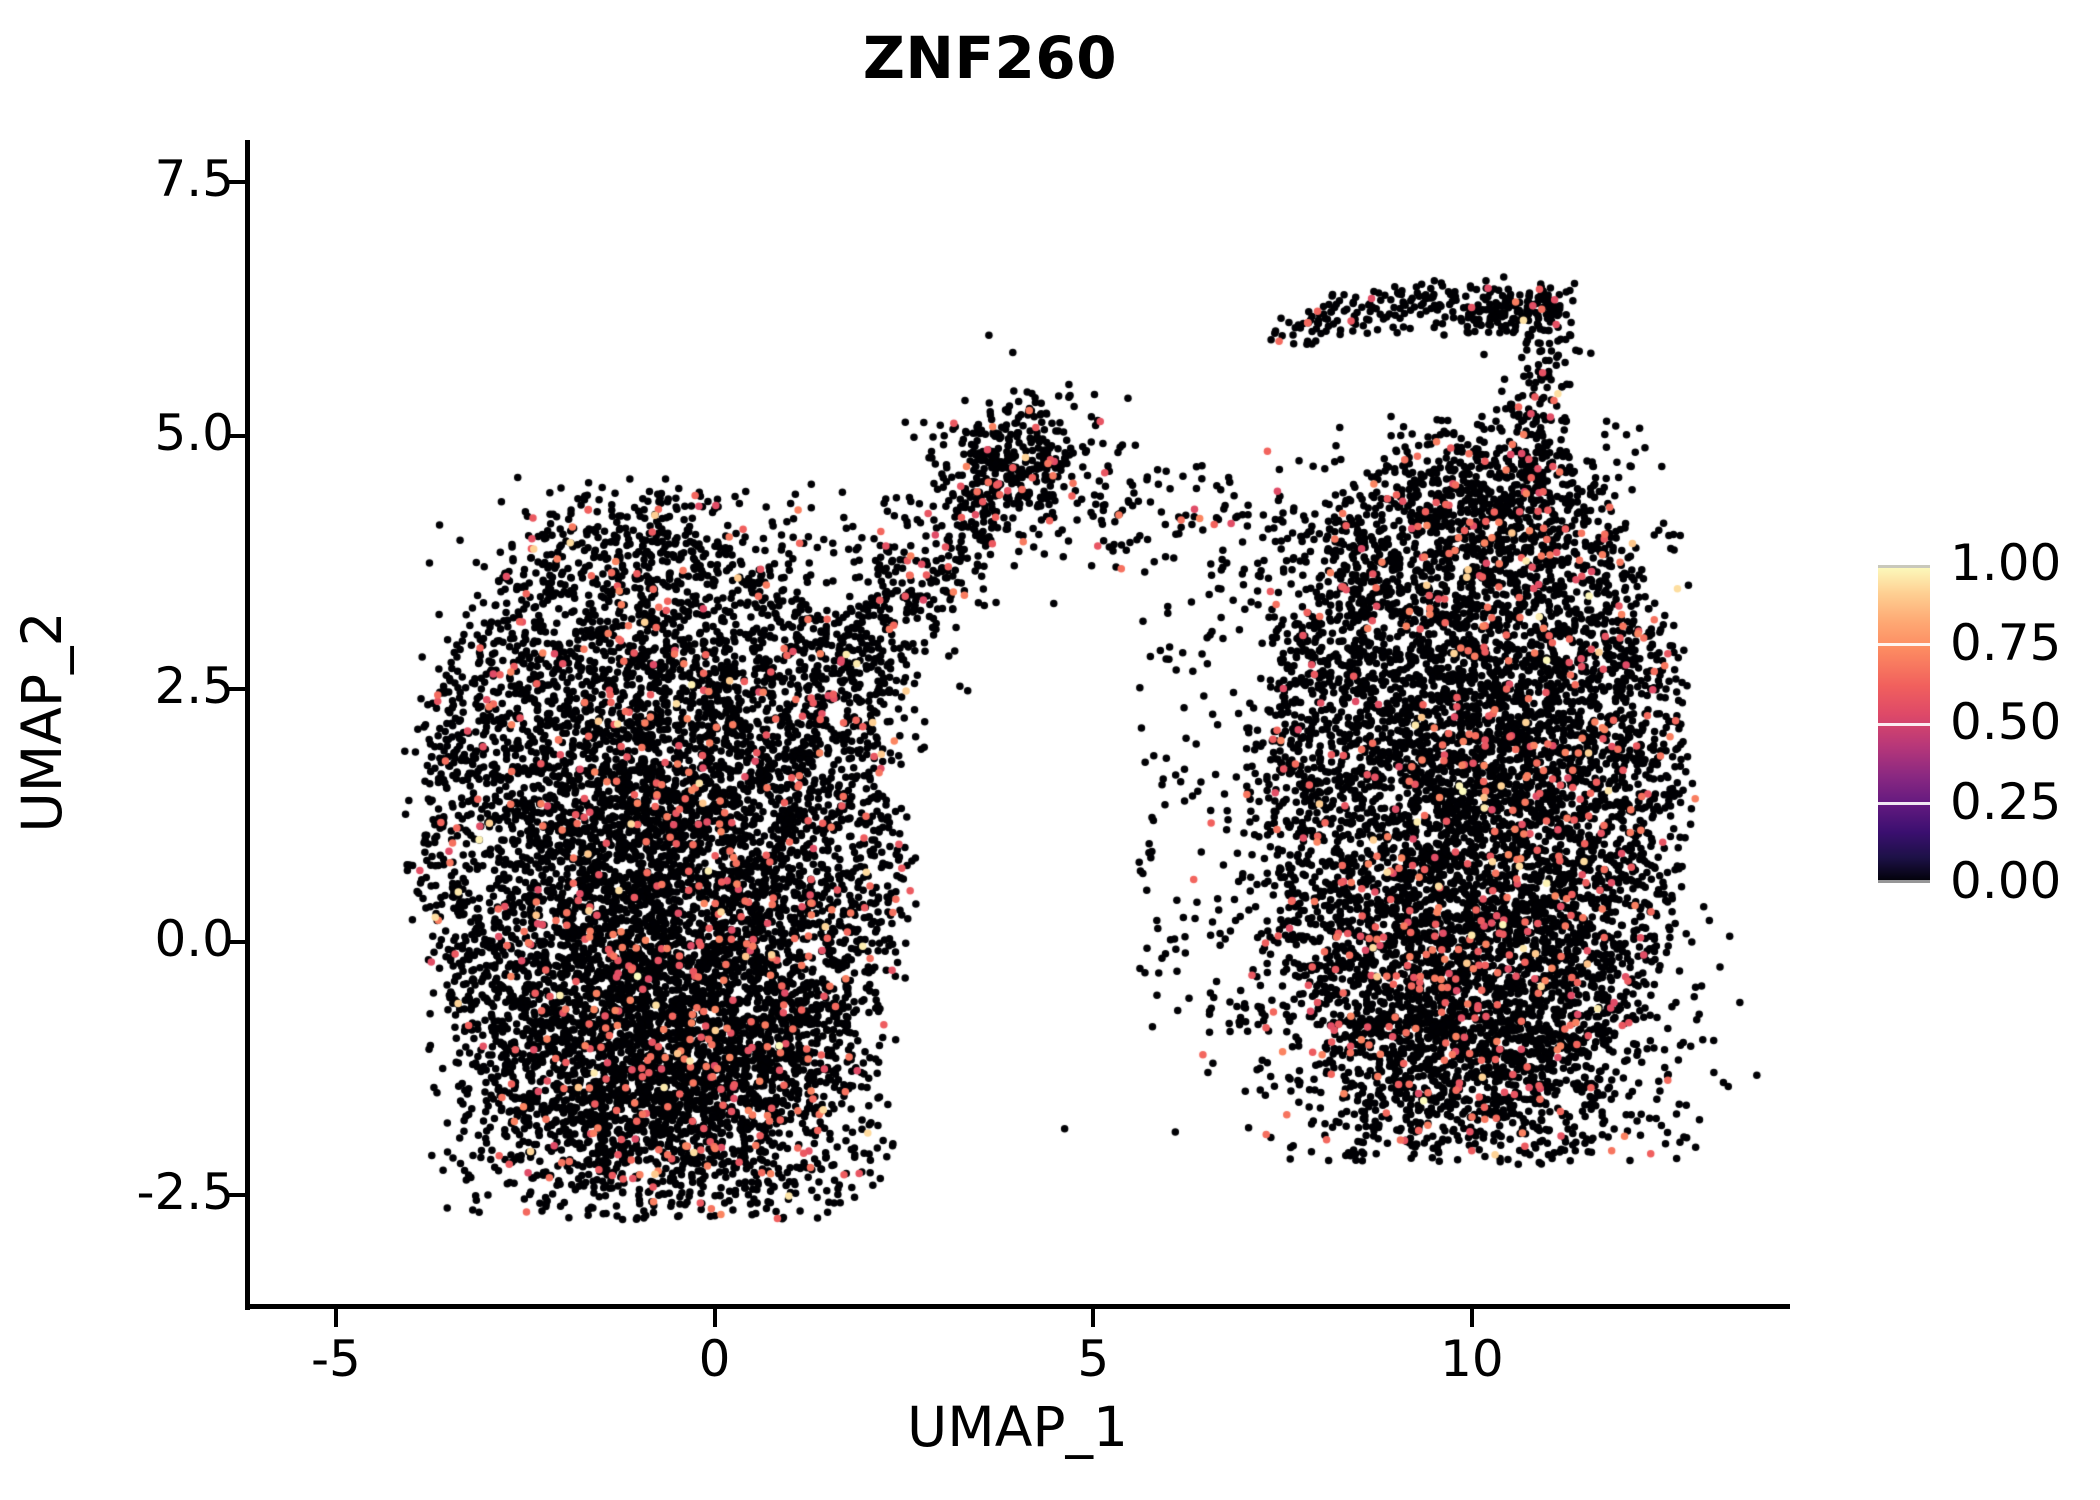 This screenshot has width=2100, height=1500. What do you see at coordinates (2006, 642) in the screenshot?
I see `colorbar-tick-label: 0.75` at bounding box center [2006, 642].